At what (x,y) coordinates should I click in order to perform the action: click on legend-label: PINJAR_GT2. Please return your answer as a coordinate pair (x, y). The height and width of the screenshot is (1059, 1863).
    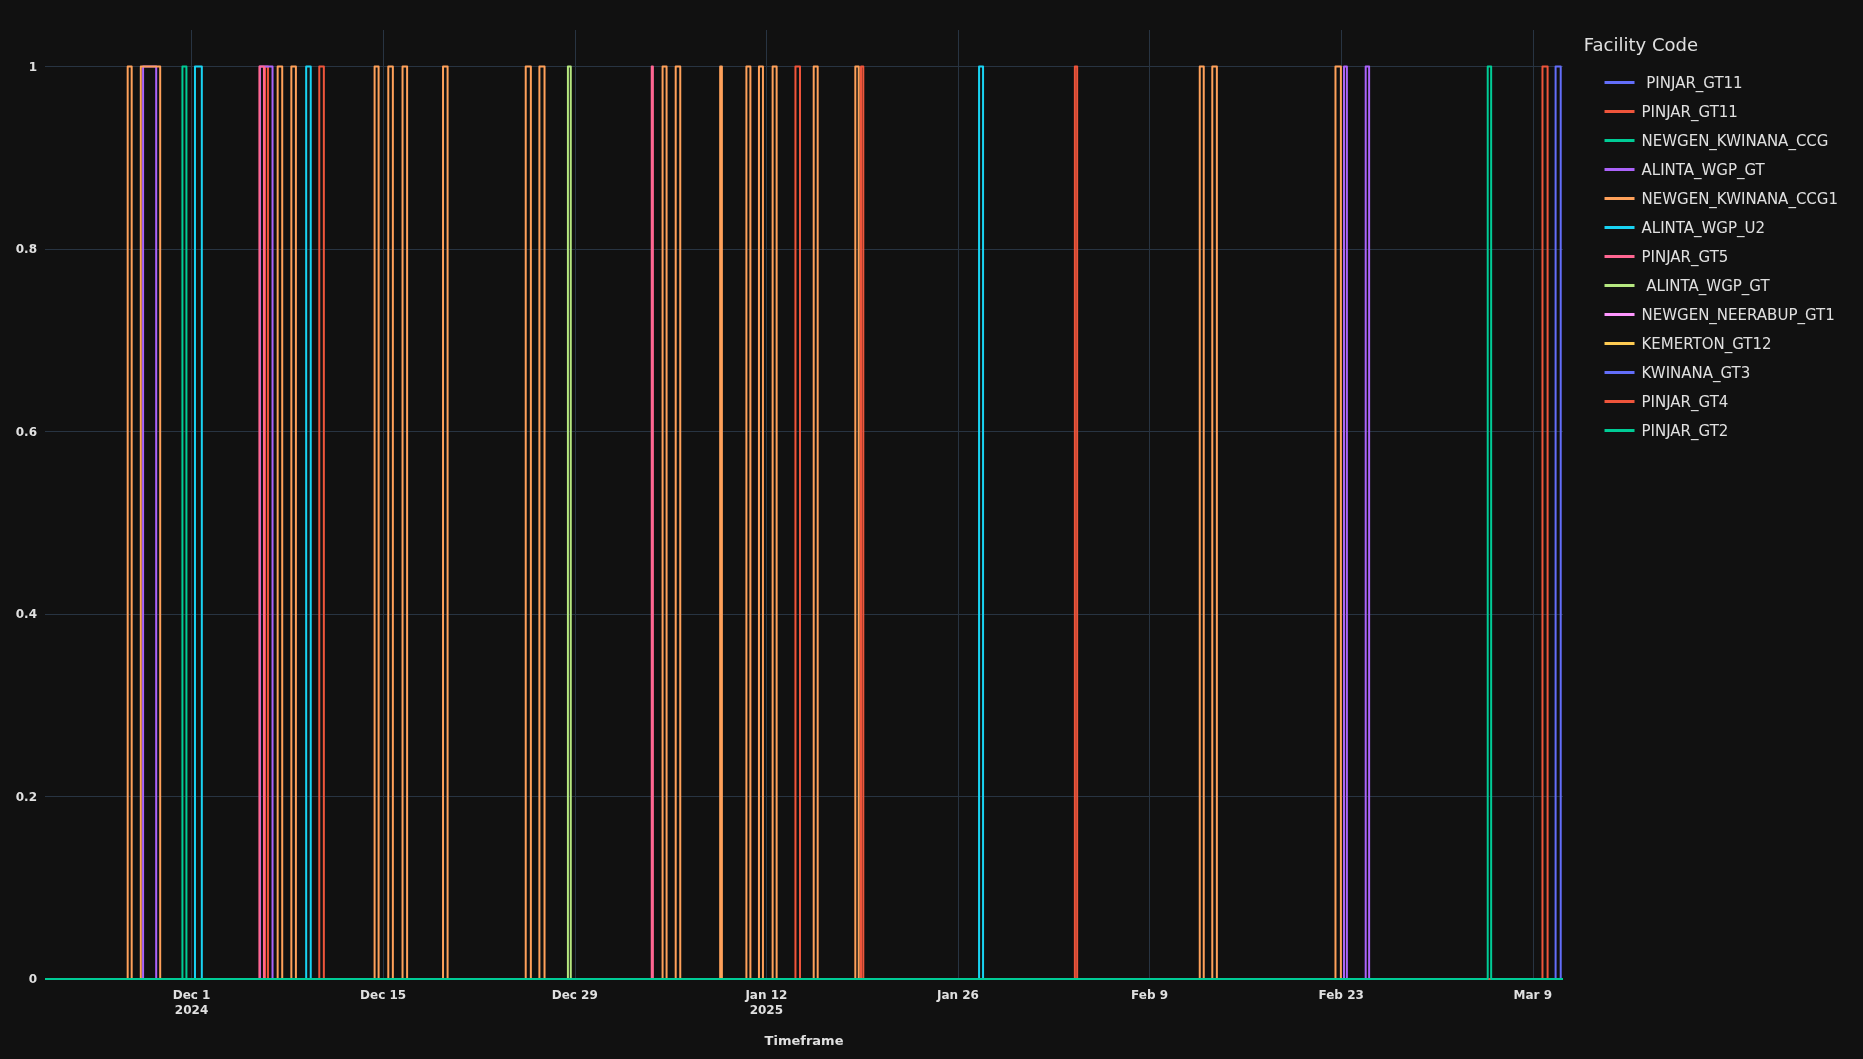
    Looking at the image, I should click on (1685, 431).